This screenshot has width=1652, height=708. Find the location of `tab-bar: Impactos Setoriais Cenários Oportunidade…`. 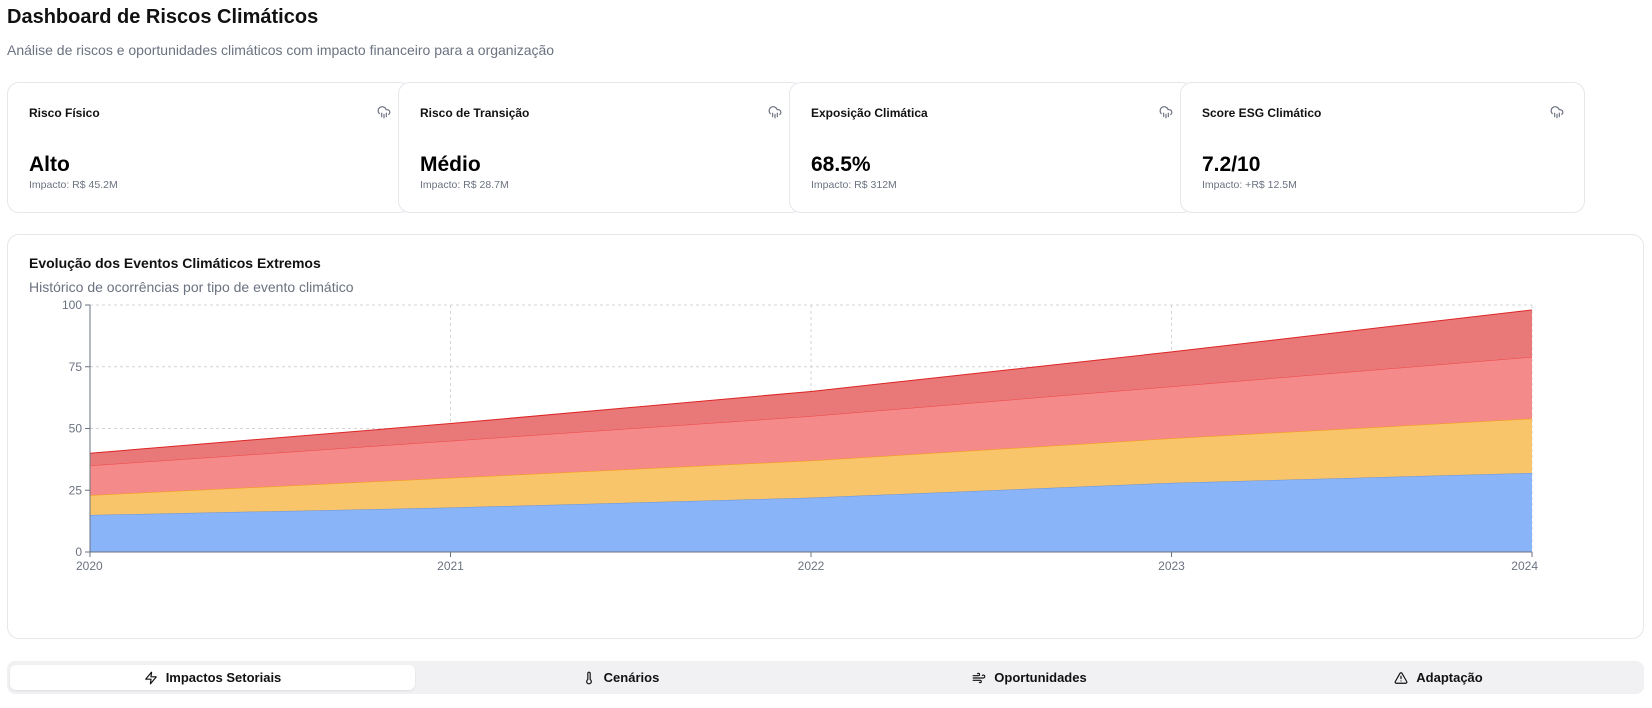

tab-bar: Impactos Setoriais Cenários Oportunidade… is located at coordinates (825, 677).